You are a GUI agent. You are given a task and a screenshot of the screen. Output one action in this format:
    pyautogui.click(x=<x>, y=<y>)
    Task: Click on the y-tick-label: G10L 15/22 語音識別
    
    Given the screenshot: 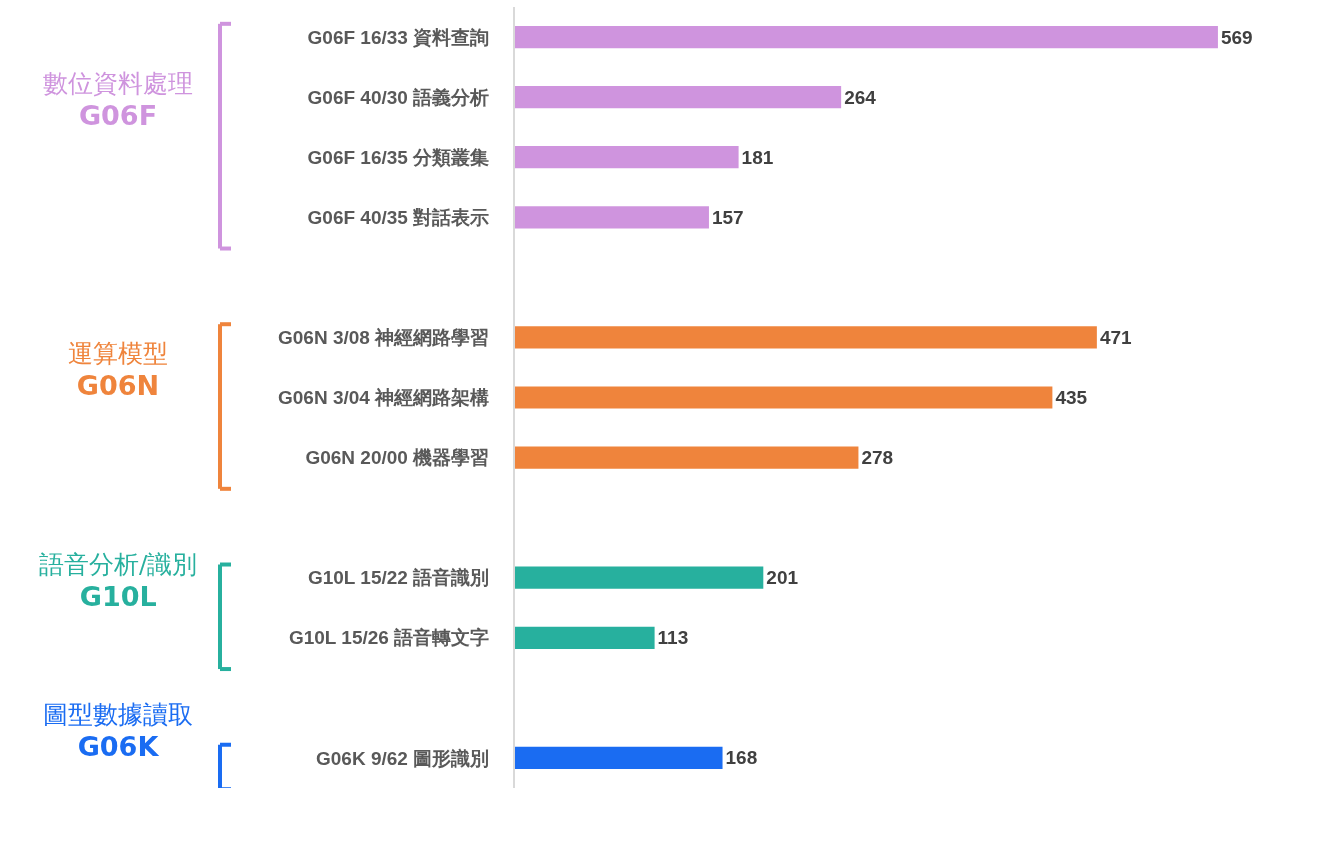 What is the action you would take?
    pyautogui.click(x=398, y=578)
    